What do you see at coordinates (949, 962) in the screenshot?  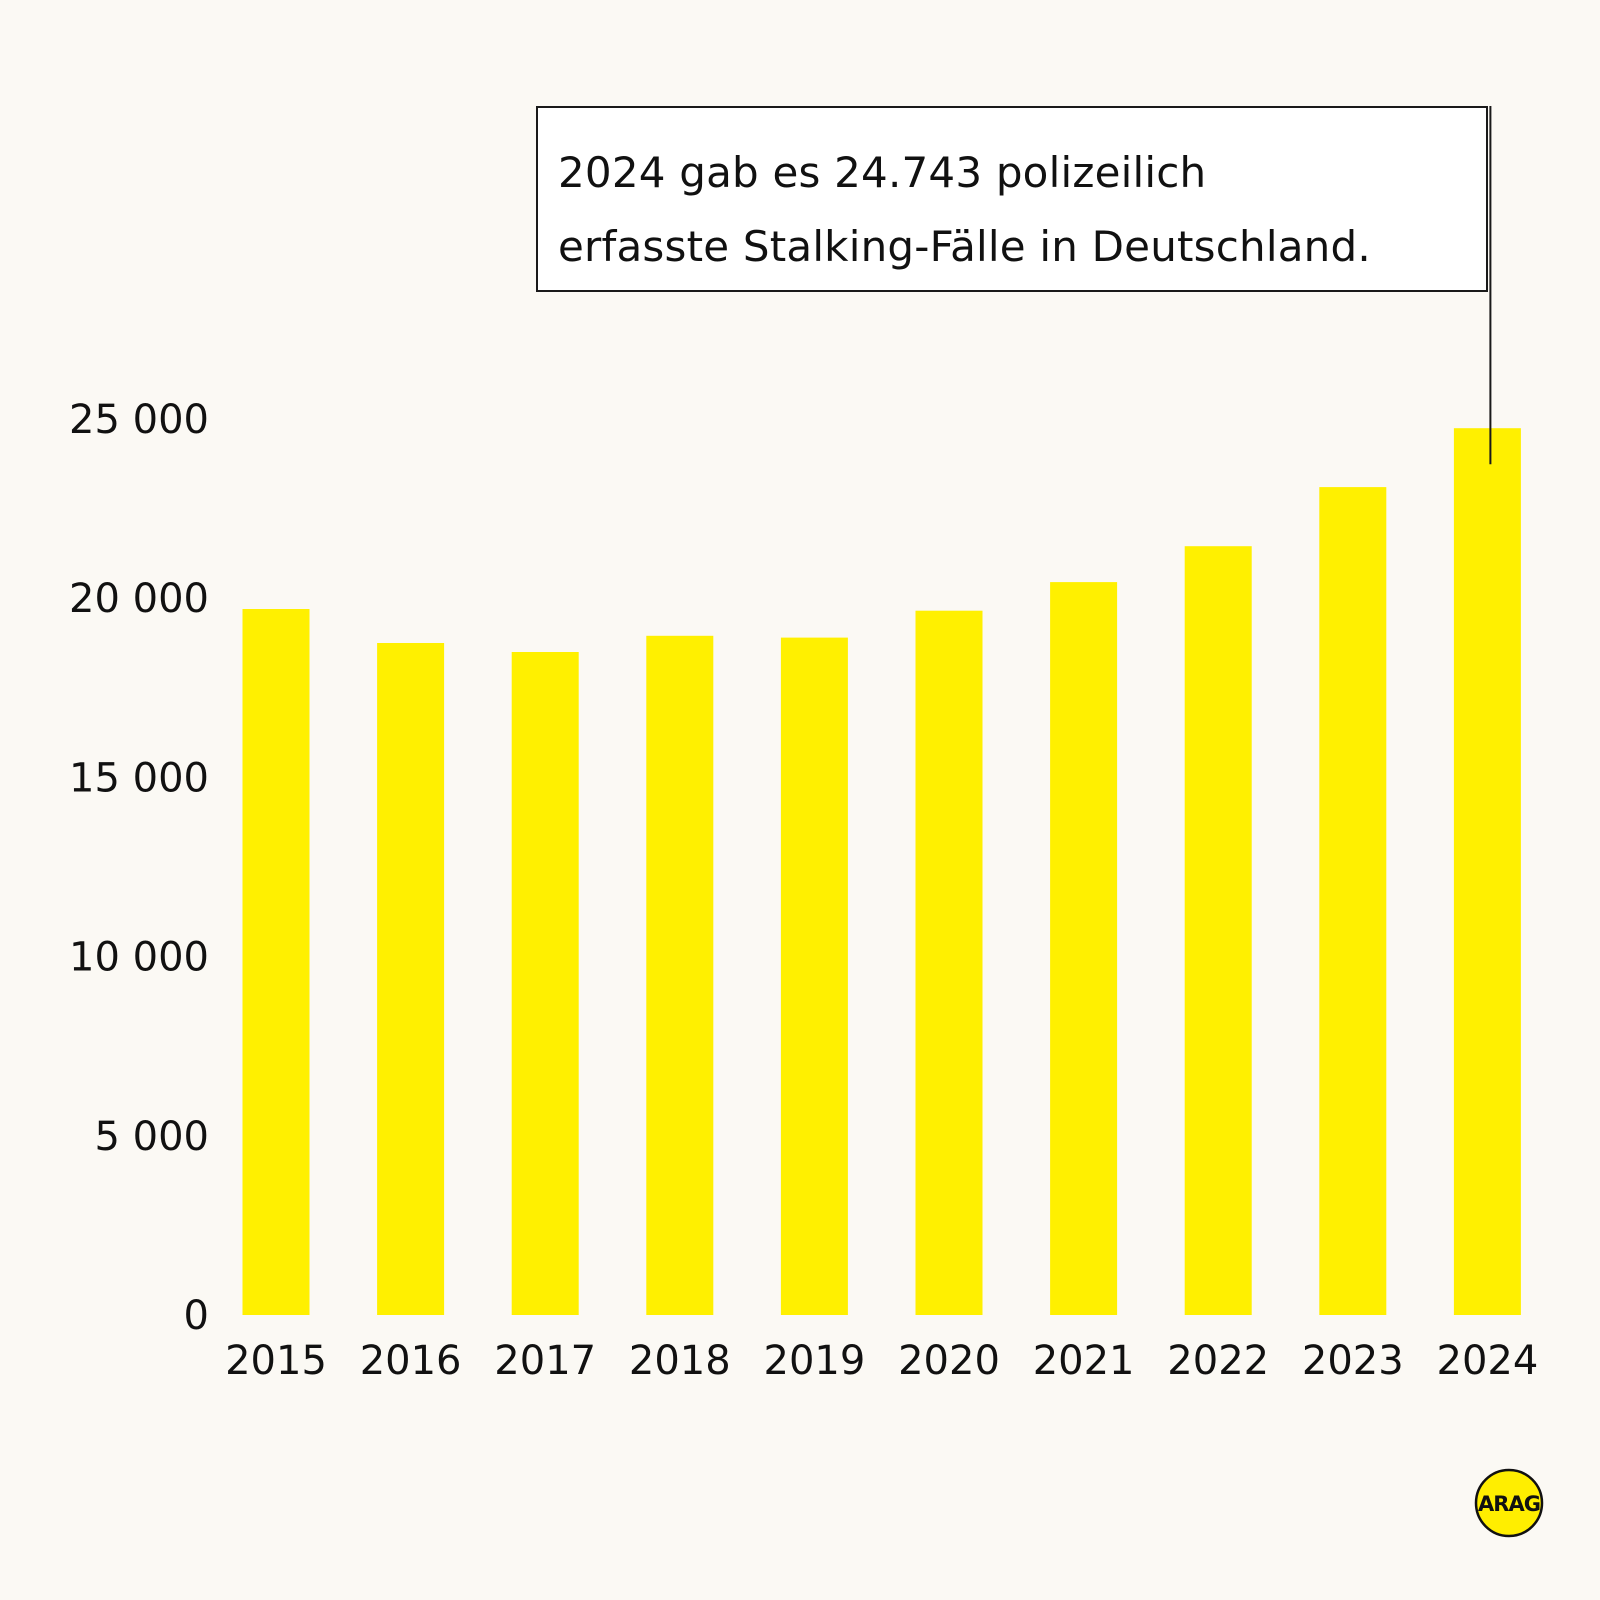 I see `bar-2020` at bounding box center [949, 962].